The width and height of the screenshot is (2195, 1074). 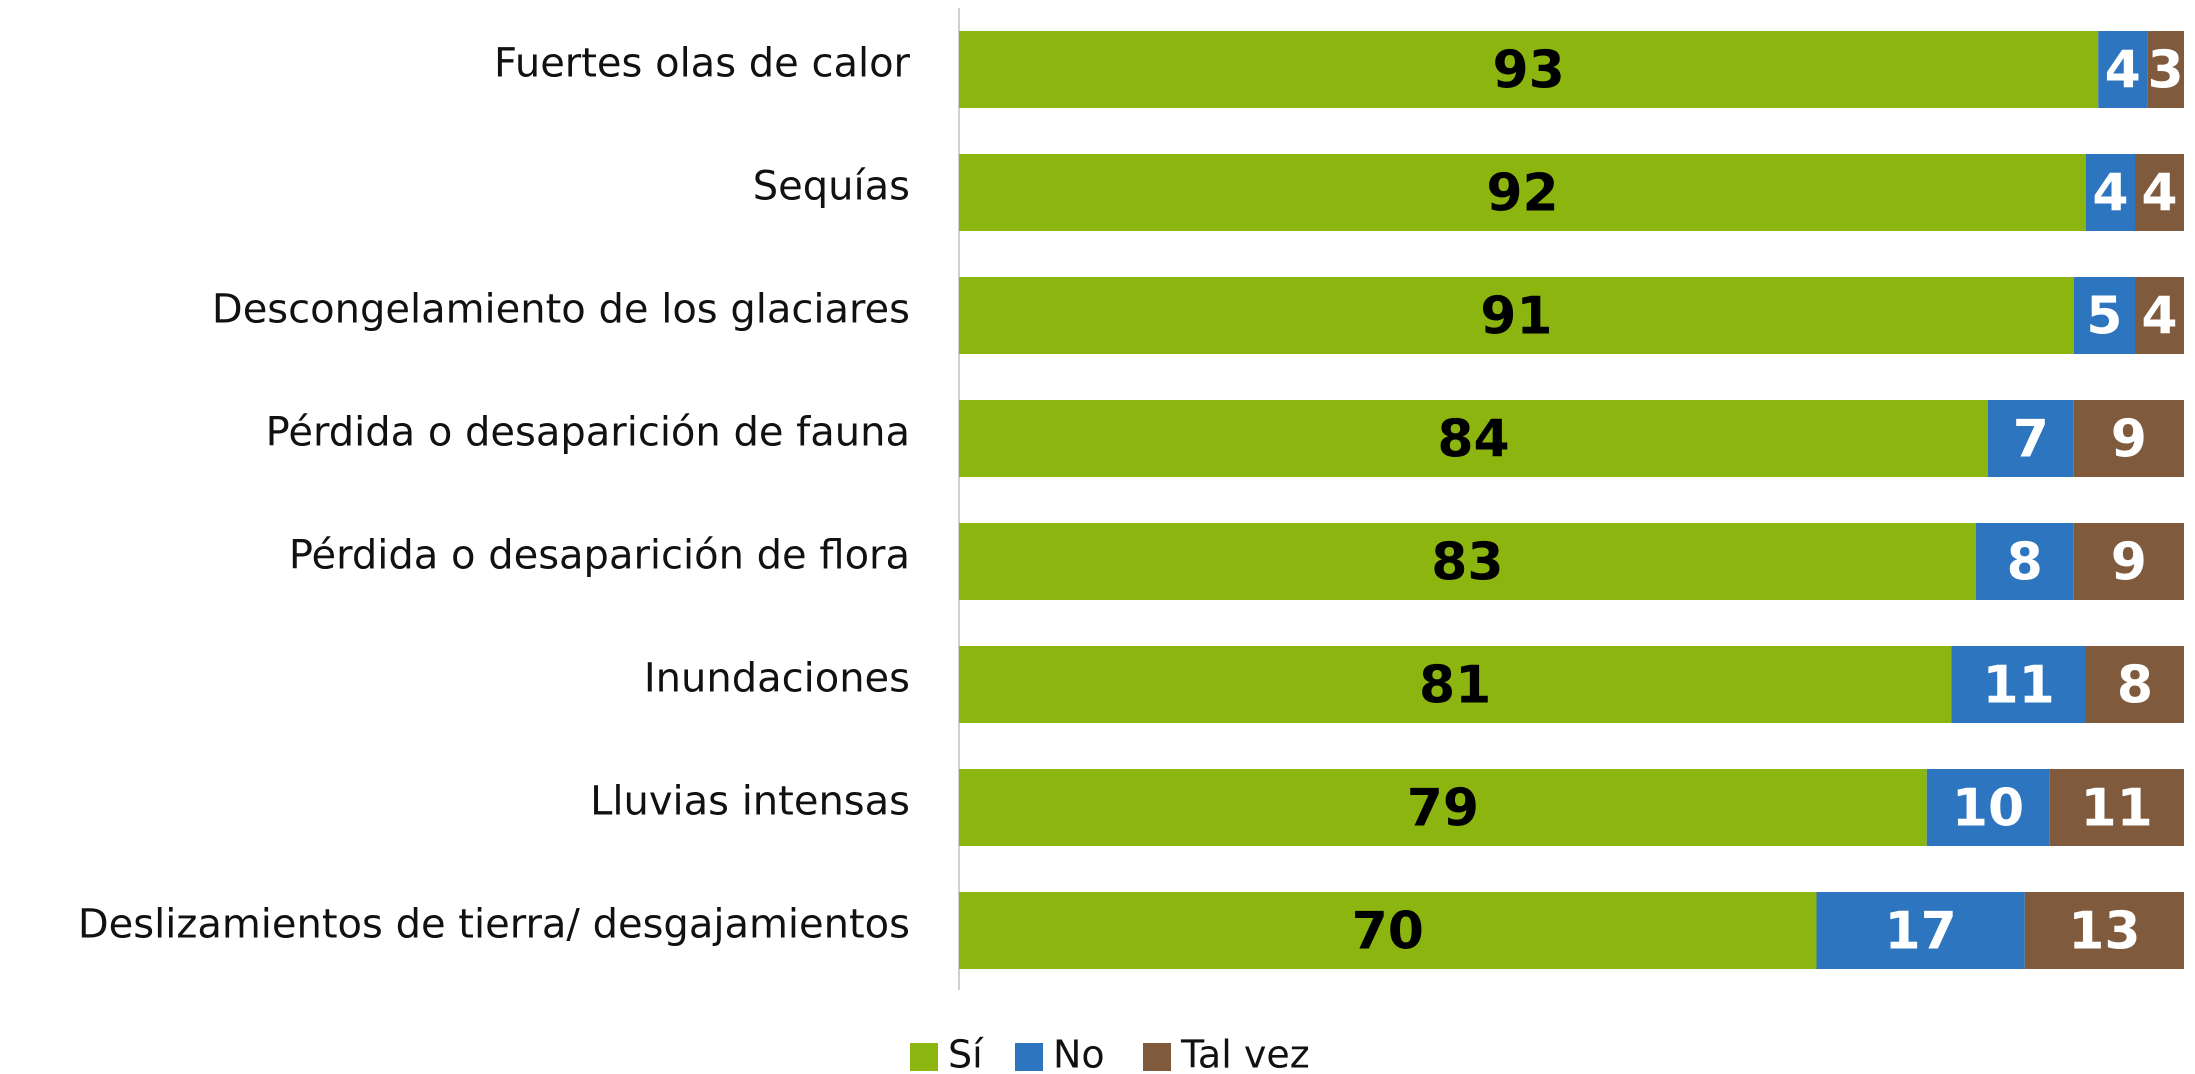 I want to click on category-label: Pérdida o desaparición de fauna, so click(x=588, y=433).